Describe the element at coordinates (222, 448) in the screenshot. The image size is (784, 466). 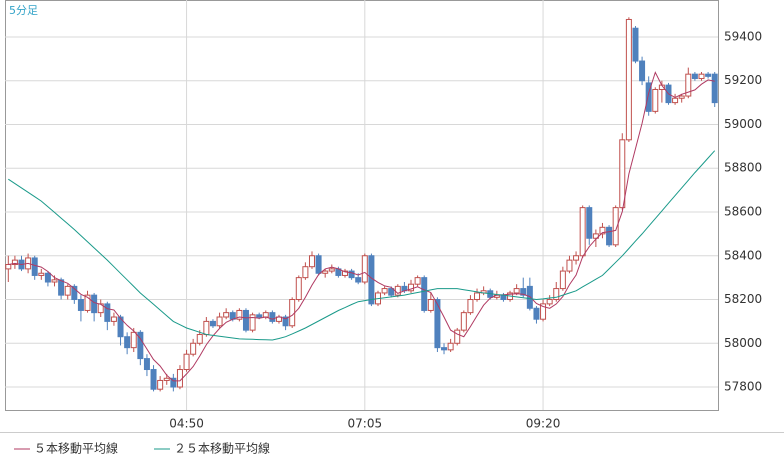
I see `legend-label: ２５本移動平均線` at that location.